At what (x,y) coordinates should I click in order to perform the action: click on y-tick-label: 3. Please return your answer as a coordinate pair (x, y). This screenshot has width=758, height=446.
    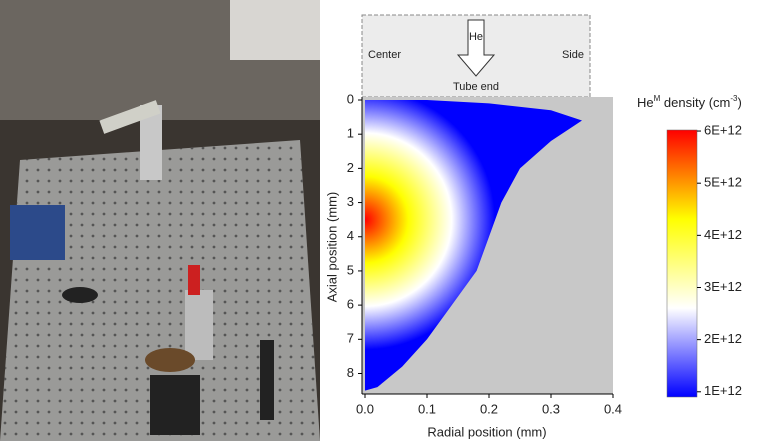
    Looking at the image, I should click on (350, 201).